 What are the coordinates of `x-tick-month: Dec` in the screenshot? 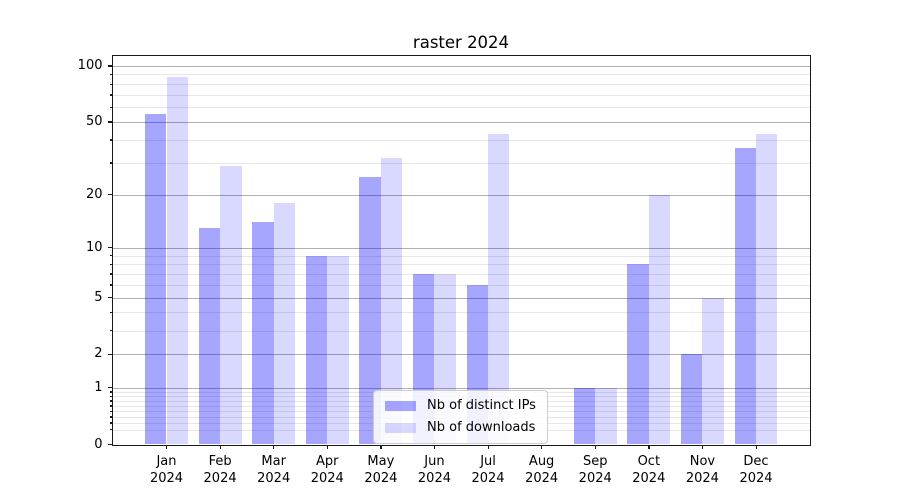 It's located at (756, 461).